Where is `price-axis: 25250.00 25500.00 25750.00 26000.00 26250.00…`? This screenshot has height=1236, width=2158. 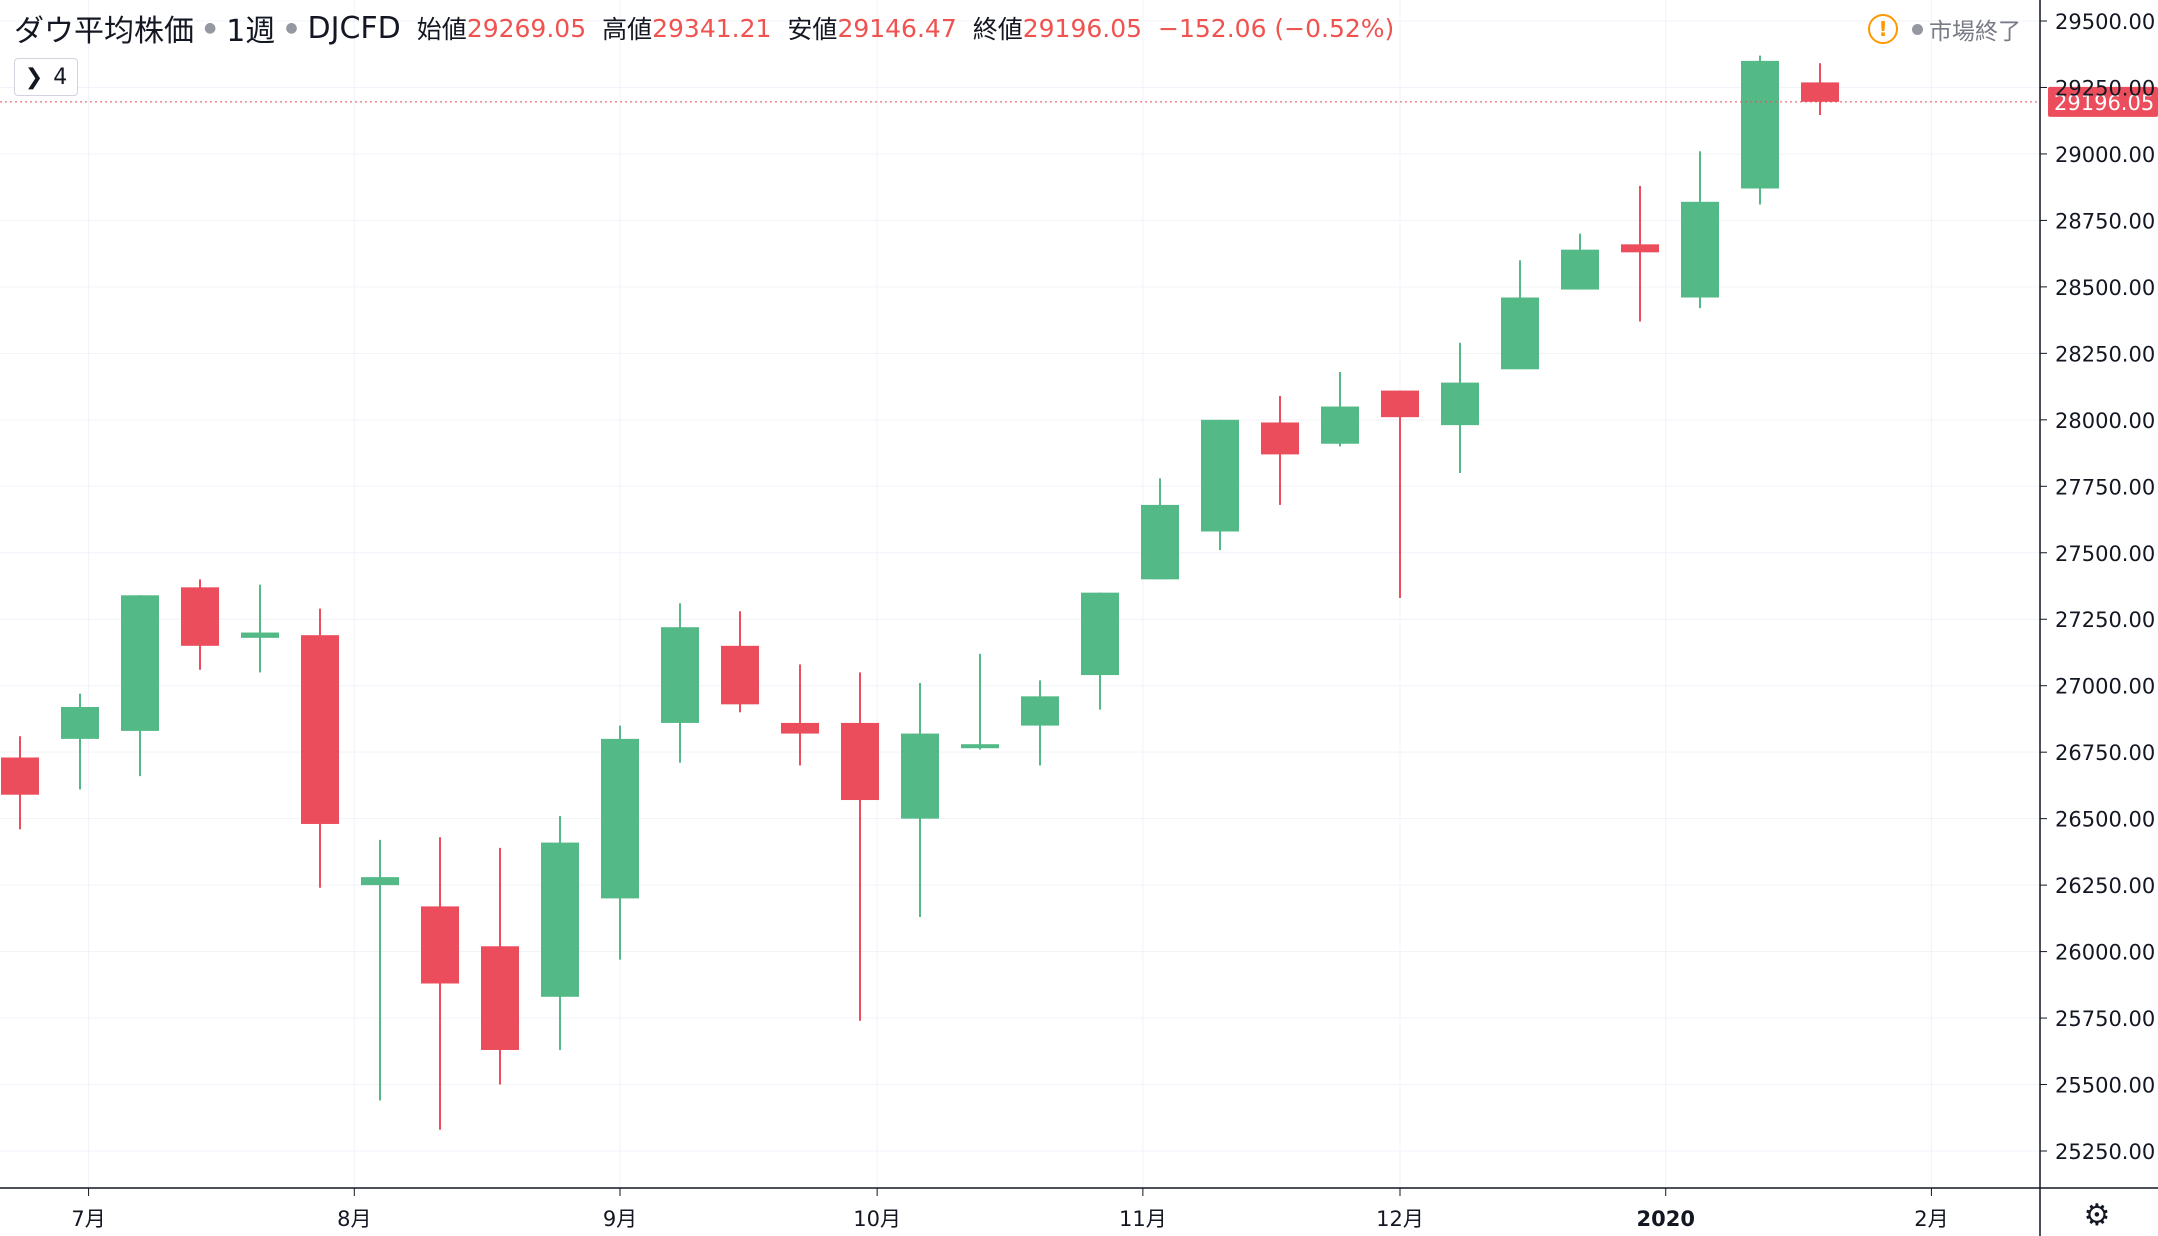
price-axis: 25250.00 25500.00 25750.00 26000.00 26250.00… is located at coordinates (2097, 587).